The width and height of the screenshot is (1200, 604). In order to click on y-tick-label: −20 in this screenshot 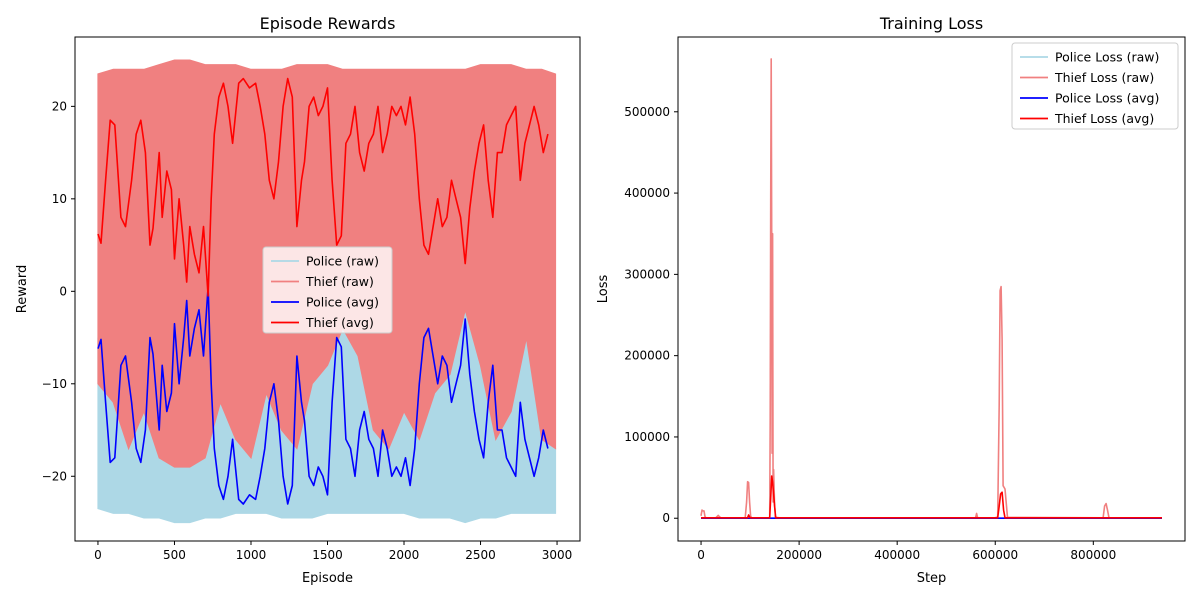, I will do `click(54, 476)`.